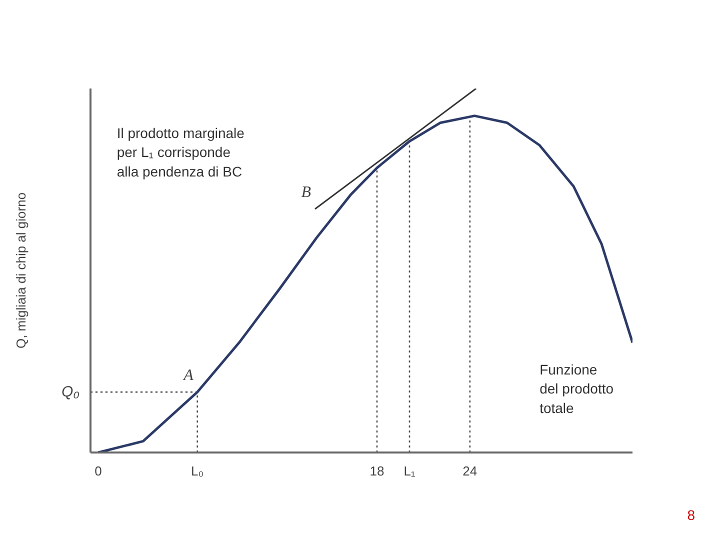 Image resolution: width=720 pixels, height=540 pixels. I want to click on ref-line-label: Q₀, so click(71, 392).